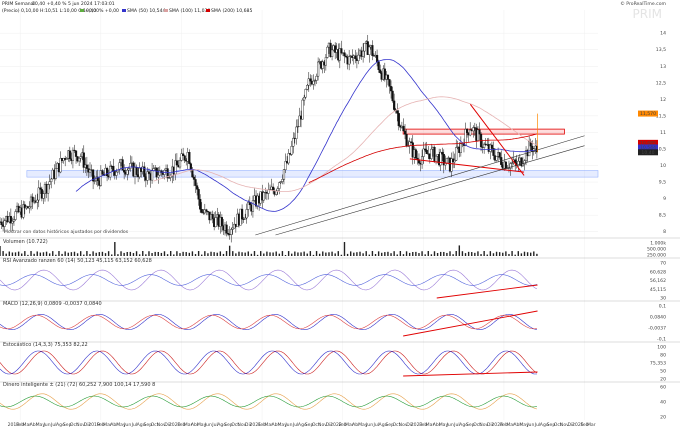  What do you see at coordinates (640, 121) in the screenshot?
I see `price-axis` at bounding box center [640, 121].